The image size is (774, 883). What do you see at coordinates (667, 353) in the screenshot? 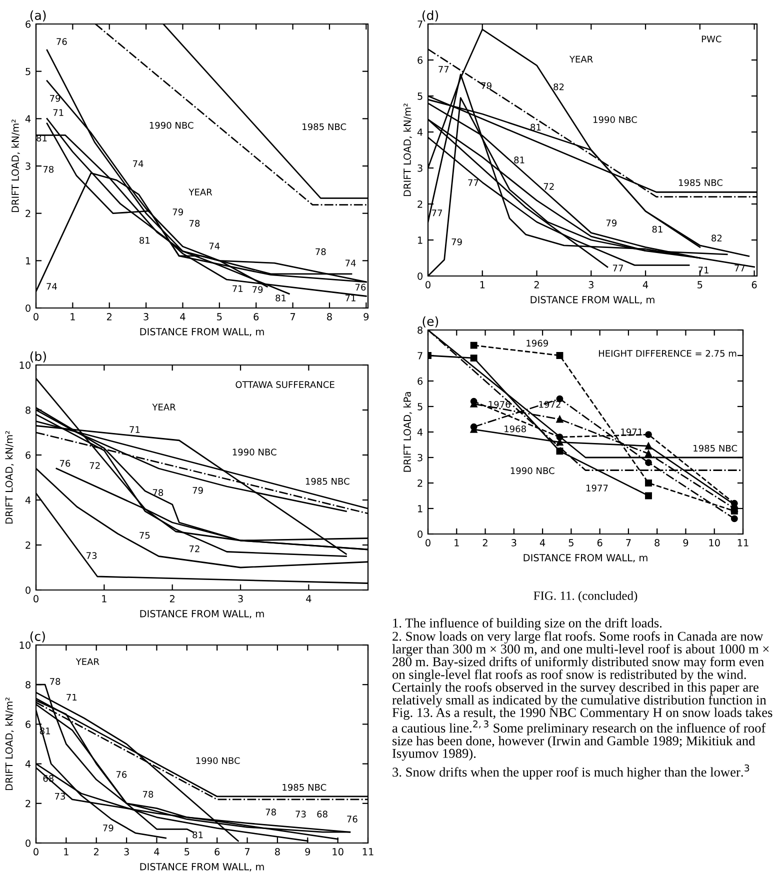
I see `annotation: HEIGHT DIFFERENCE = 2.75 m` at bounding box center [667, 353].